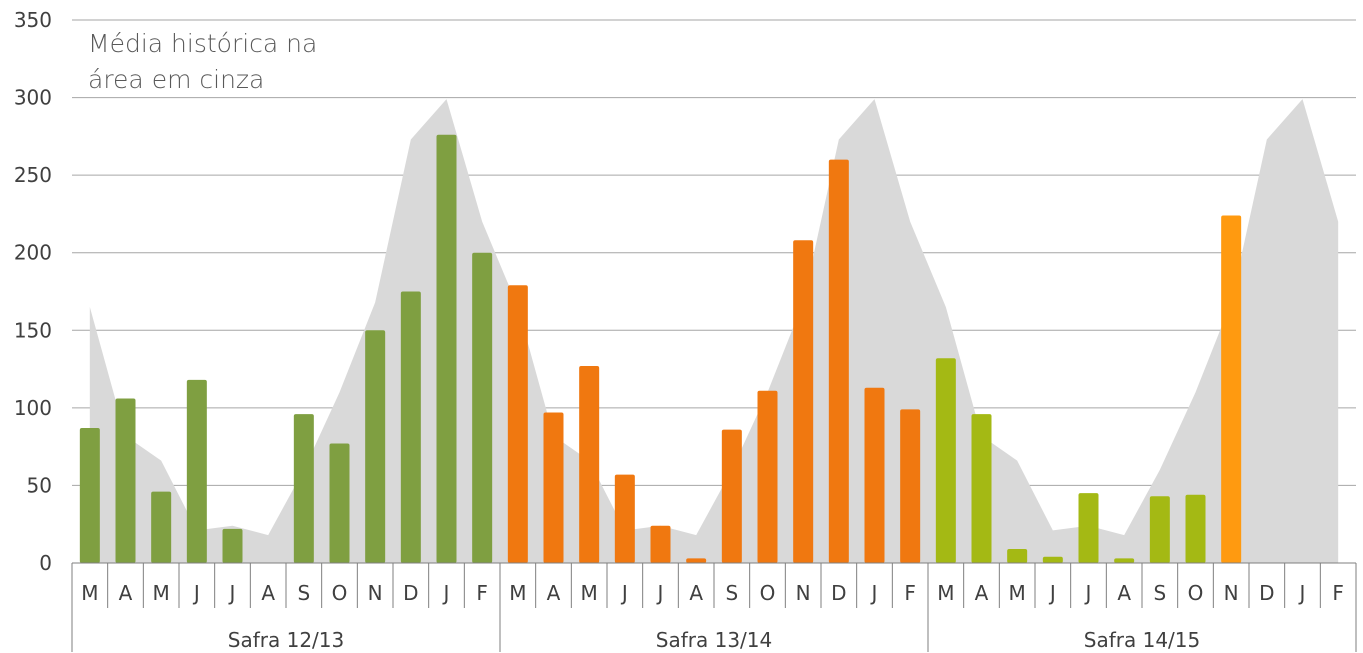  Describe the element at coordinates (176, 79) in the screenshot. I see `note-line-2: área em cinza` at that location.